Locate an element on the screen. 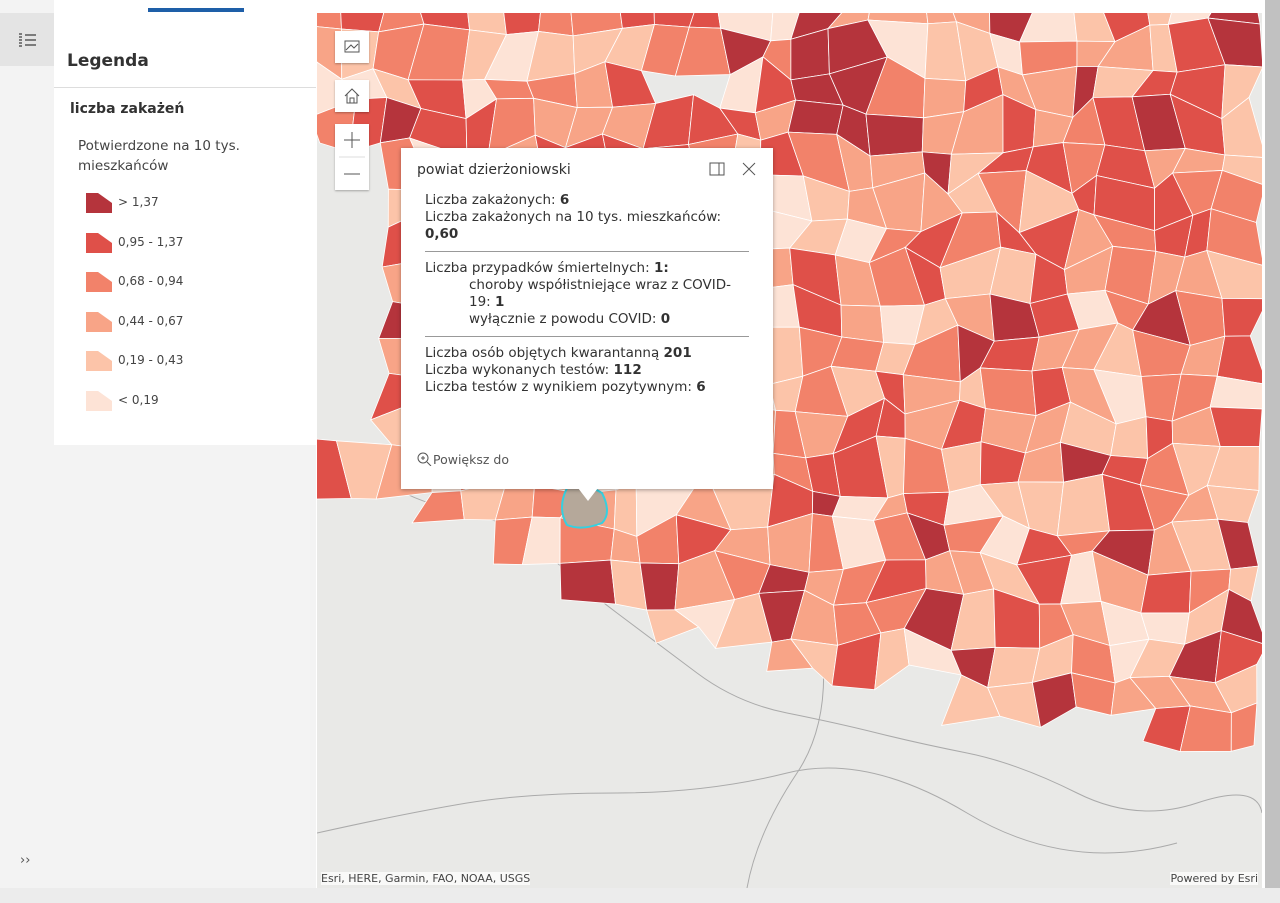 The height and width of the screenshot is (903, 1280). icon-bar: ›› is located at coordinates (27, 444).